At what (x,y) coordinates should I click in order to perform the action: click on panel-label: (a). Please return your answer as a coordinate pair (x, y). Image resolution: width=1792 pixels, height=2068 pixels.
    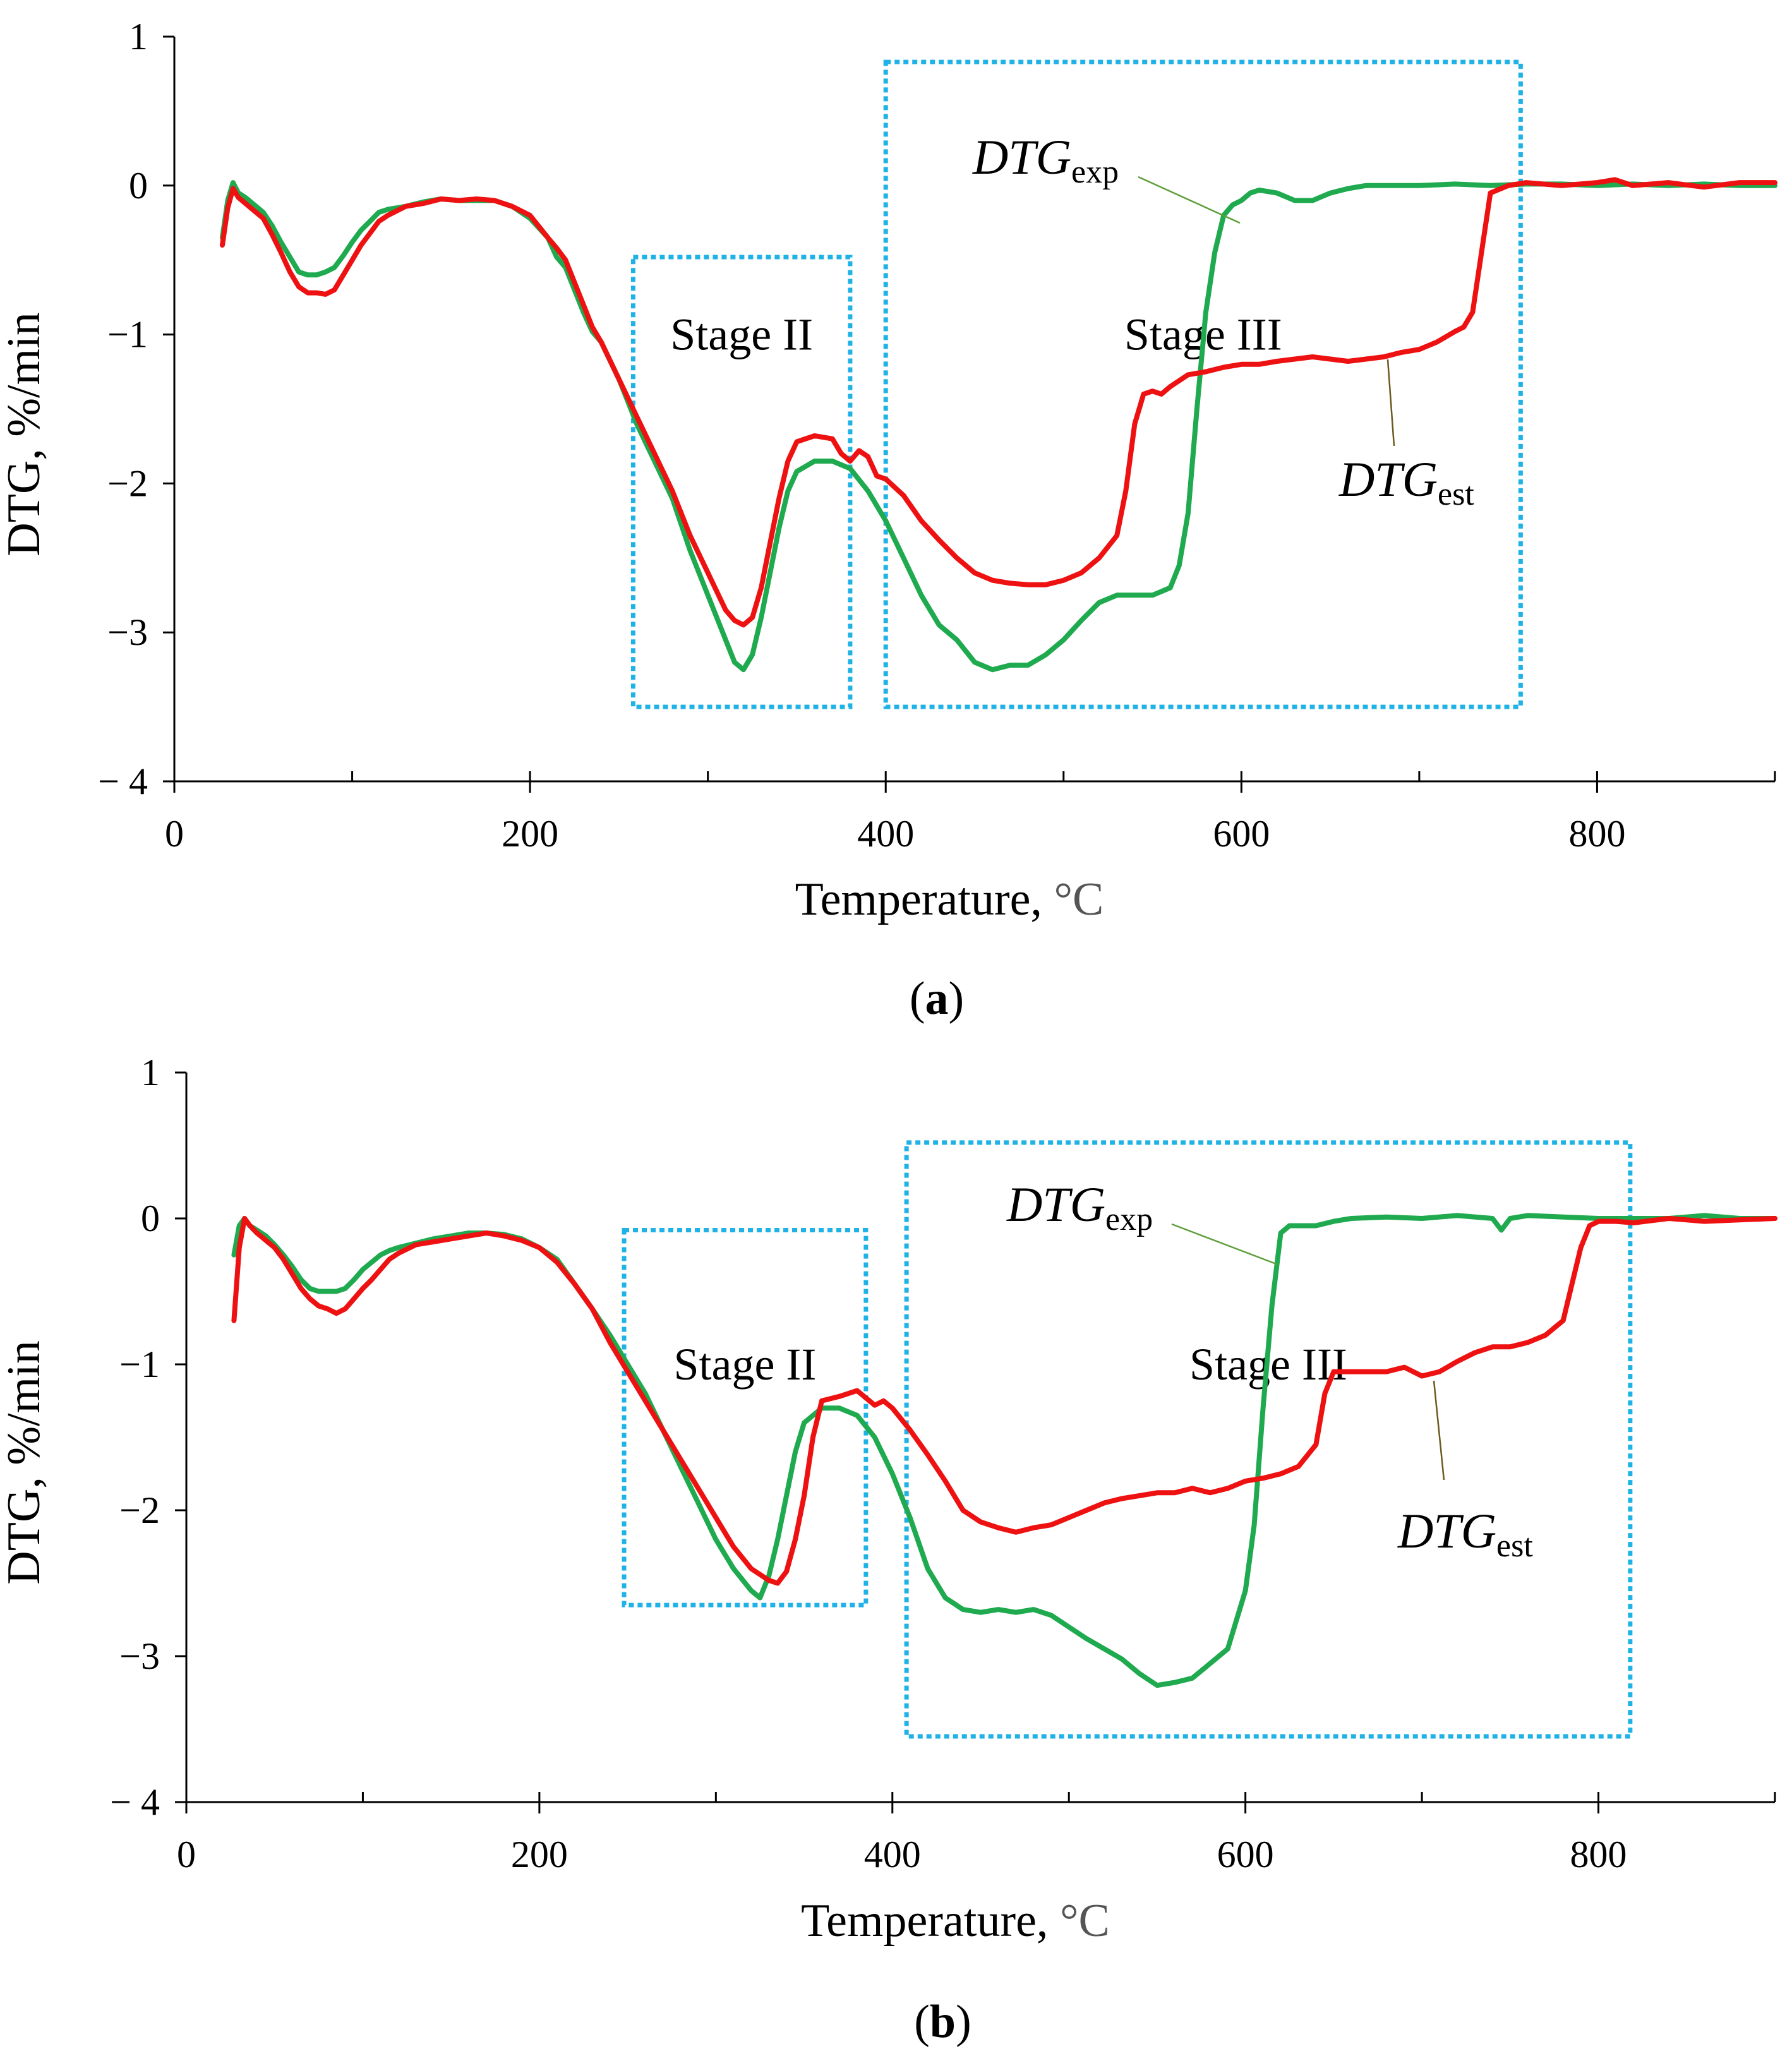
    Looking at the image, I should click on (937, 999).